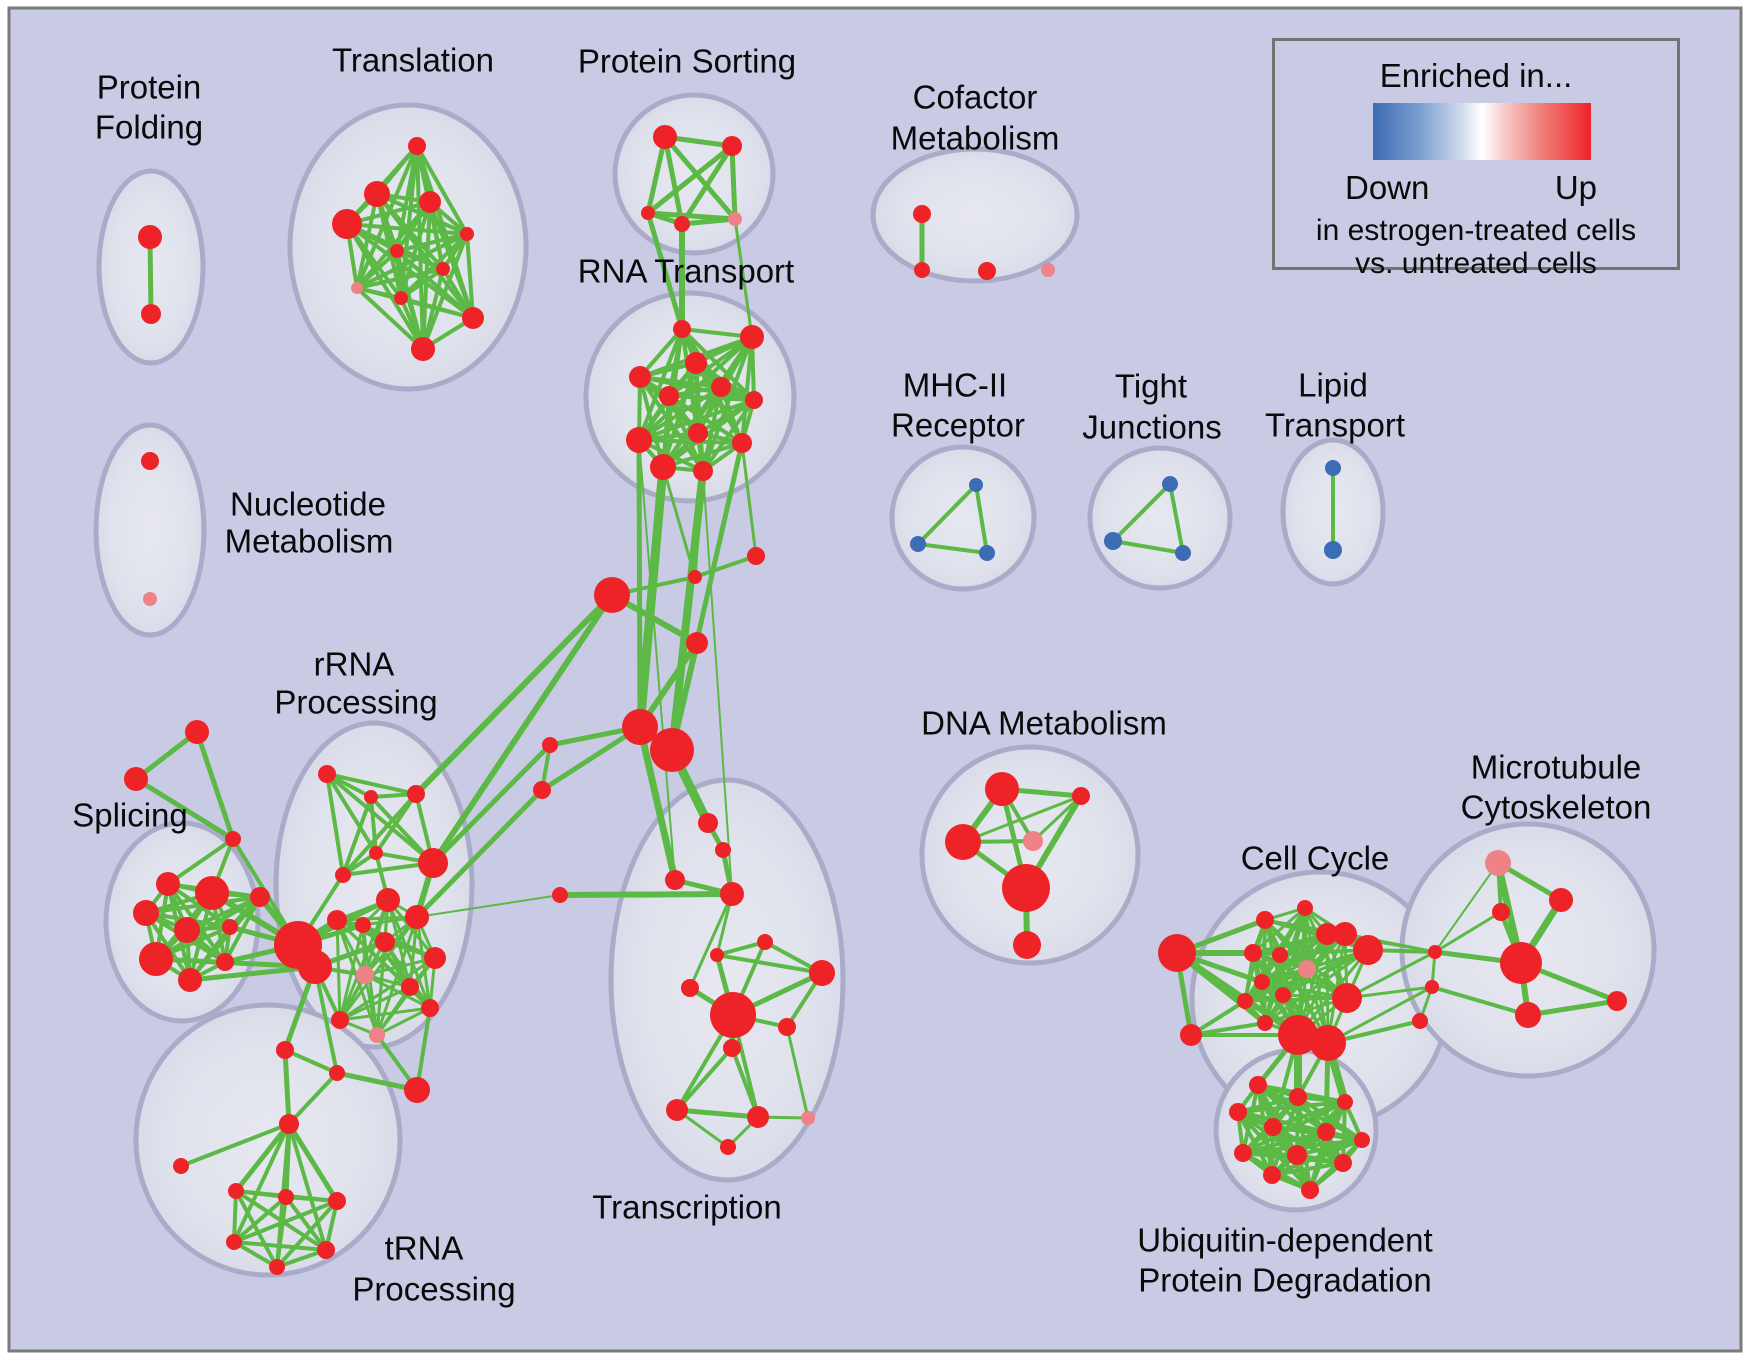 The height and width of the screenshot is (1360, 1750). What do you see at coordinates (1362, 1140) in the screenshot?
I see `node-u7` at bounding box center [1362, 1140].